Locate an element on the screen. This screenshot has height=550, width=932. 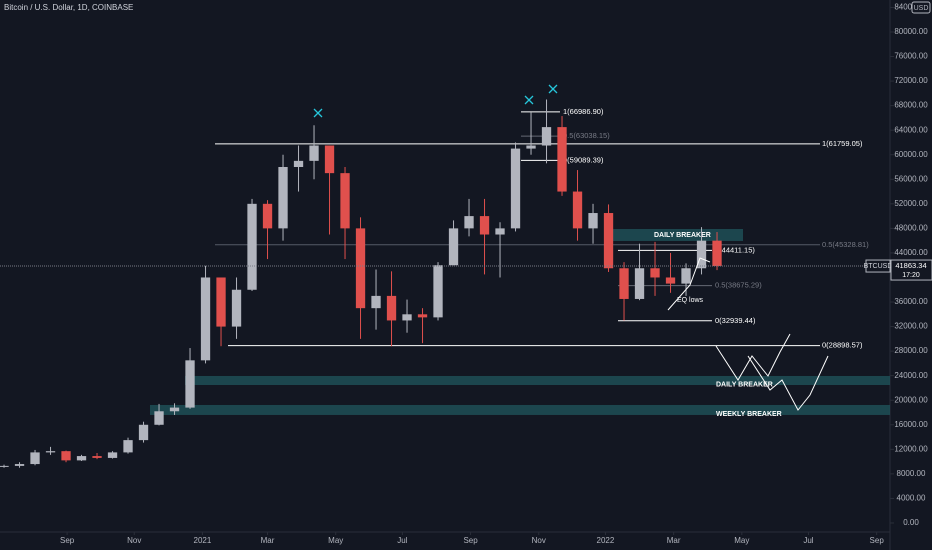
y-tick-label: 32000.00 is located at coordinates (911, 326).